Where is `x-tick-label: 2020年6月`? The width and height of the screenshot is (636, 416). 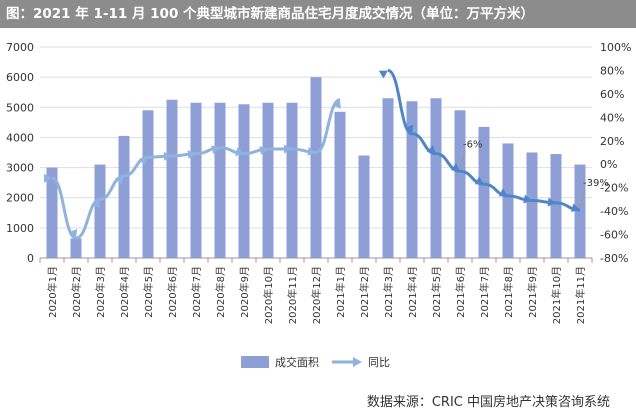 x-tick-label: 2020年6月 is located at coordinates (172, 292).